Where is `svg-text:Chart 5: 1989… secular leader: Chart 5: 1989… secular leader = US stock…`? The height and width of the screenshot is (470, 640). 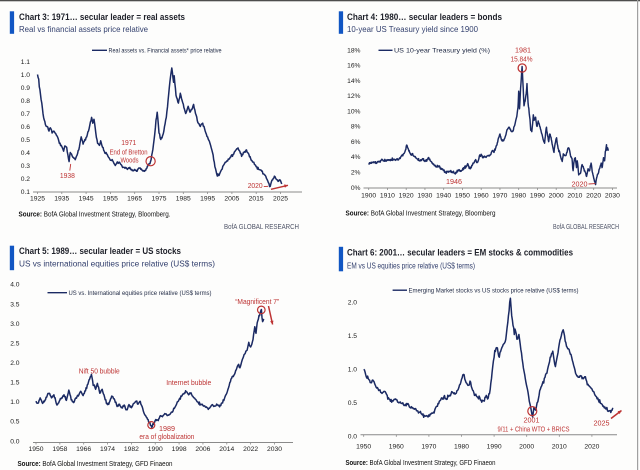
svg-text:Chart 5: 1989… secular leader: Chart 5: 1989… secular leader = US stock… is located at coordinates (100, 251).